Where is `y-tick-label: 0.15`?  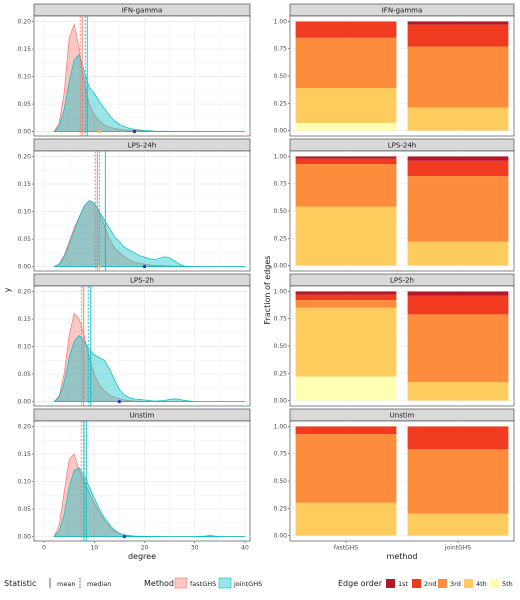 y-tick-label: 0.15 is located at coordinates (25, 49).